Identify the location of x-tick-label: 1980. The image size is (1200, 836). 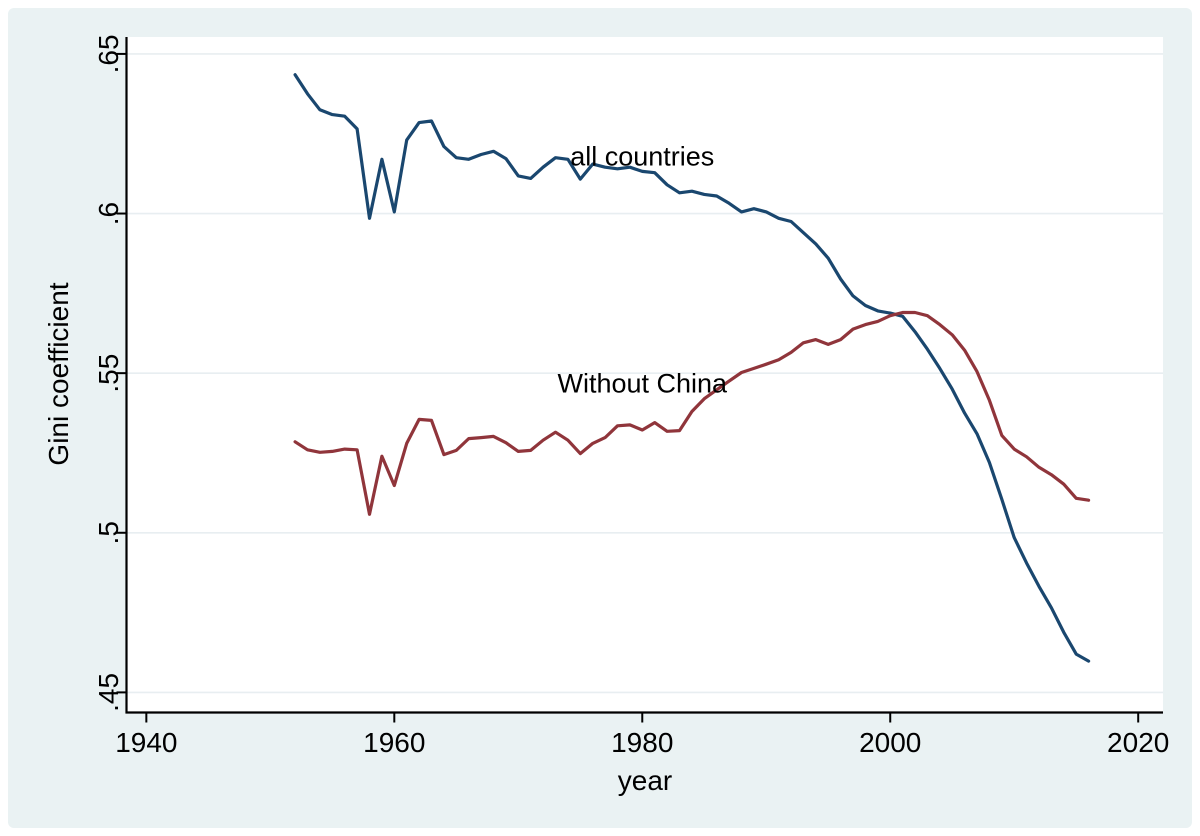
(642, 742).